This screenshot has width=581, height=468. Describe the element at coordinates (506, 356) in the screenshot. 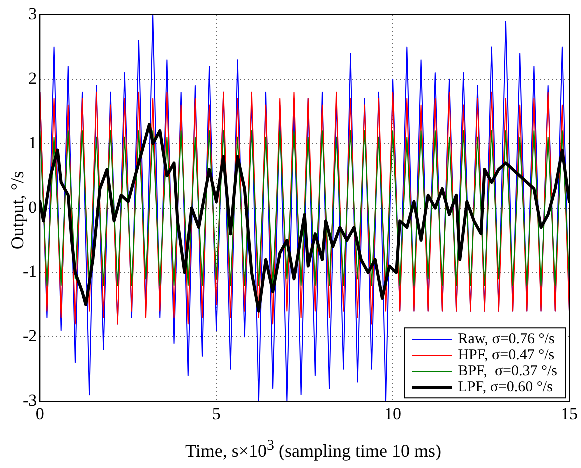

I see `legend-label: HPF, σ=0.47 °/s` at that location.